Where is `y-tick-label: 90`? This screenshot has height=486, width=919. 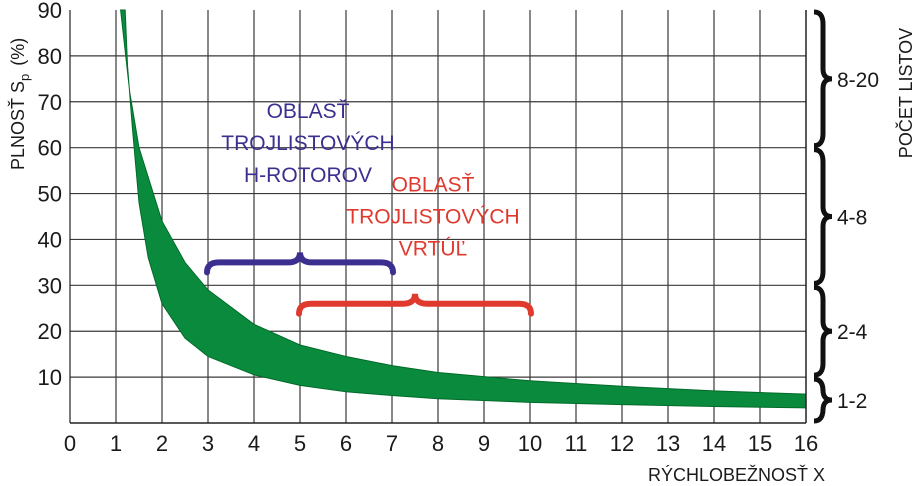
y-tick-label: 90 is located at coordinates (50, 11).